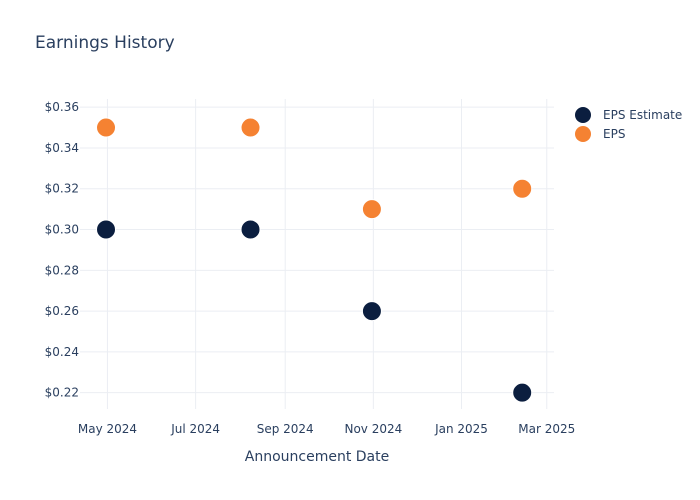 The image size is (700, 500). Describe the element at coordinates (62, 107) in the screenshot. I see `y-tick-label: $0.36` at that location.